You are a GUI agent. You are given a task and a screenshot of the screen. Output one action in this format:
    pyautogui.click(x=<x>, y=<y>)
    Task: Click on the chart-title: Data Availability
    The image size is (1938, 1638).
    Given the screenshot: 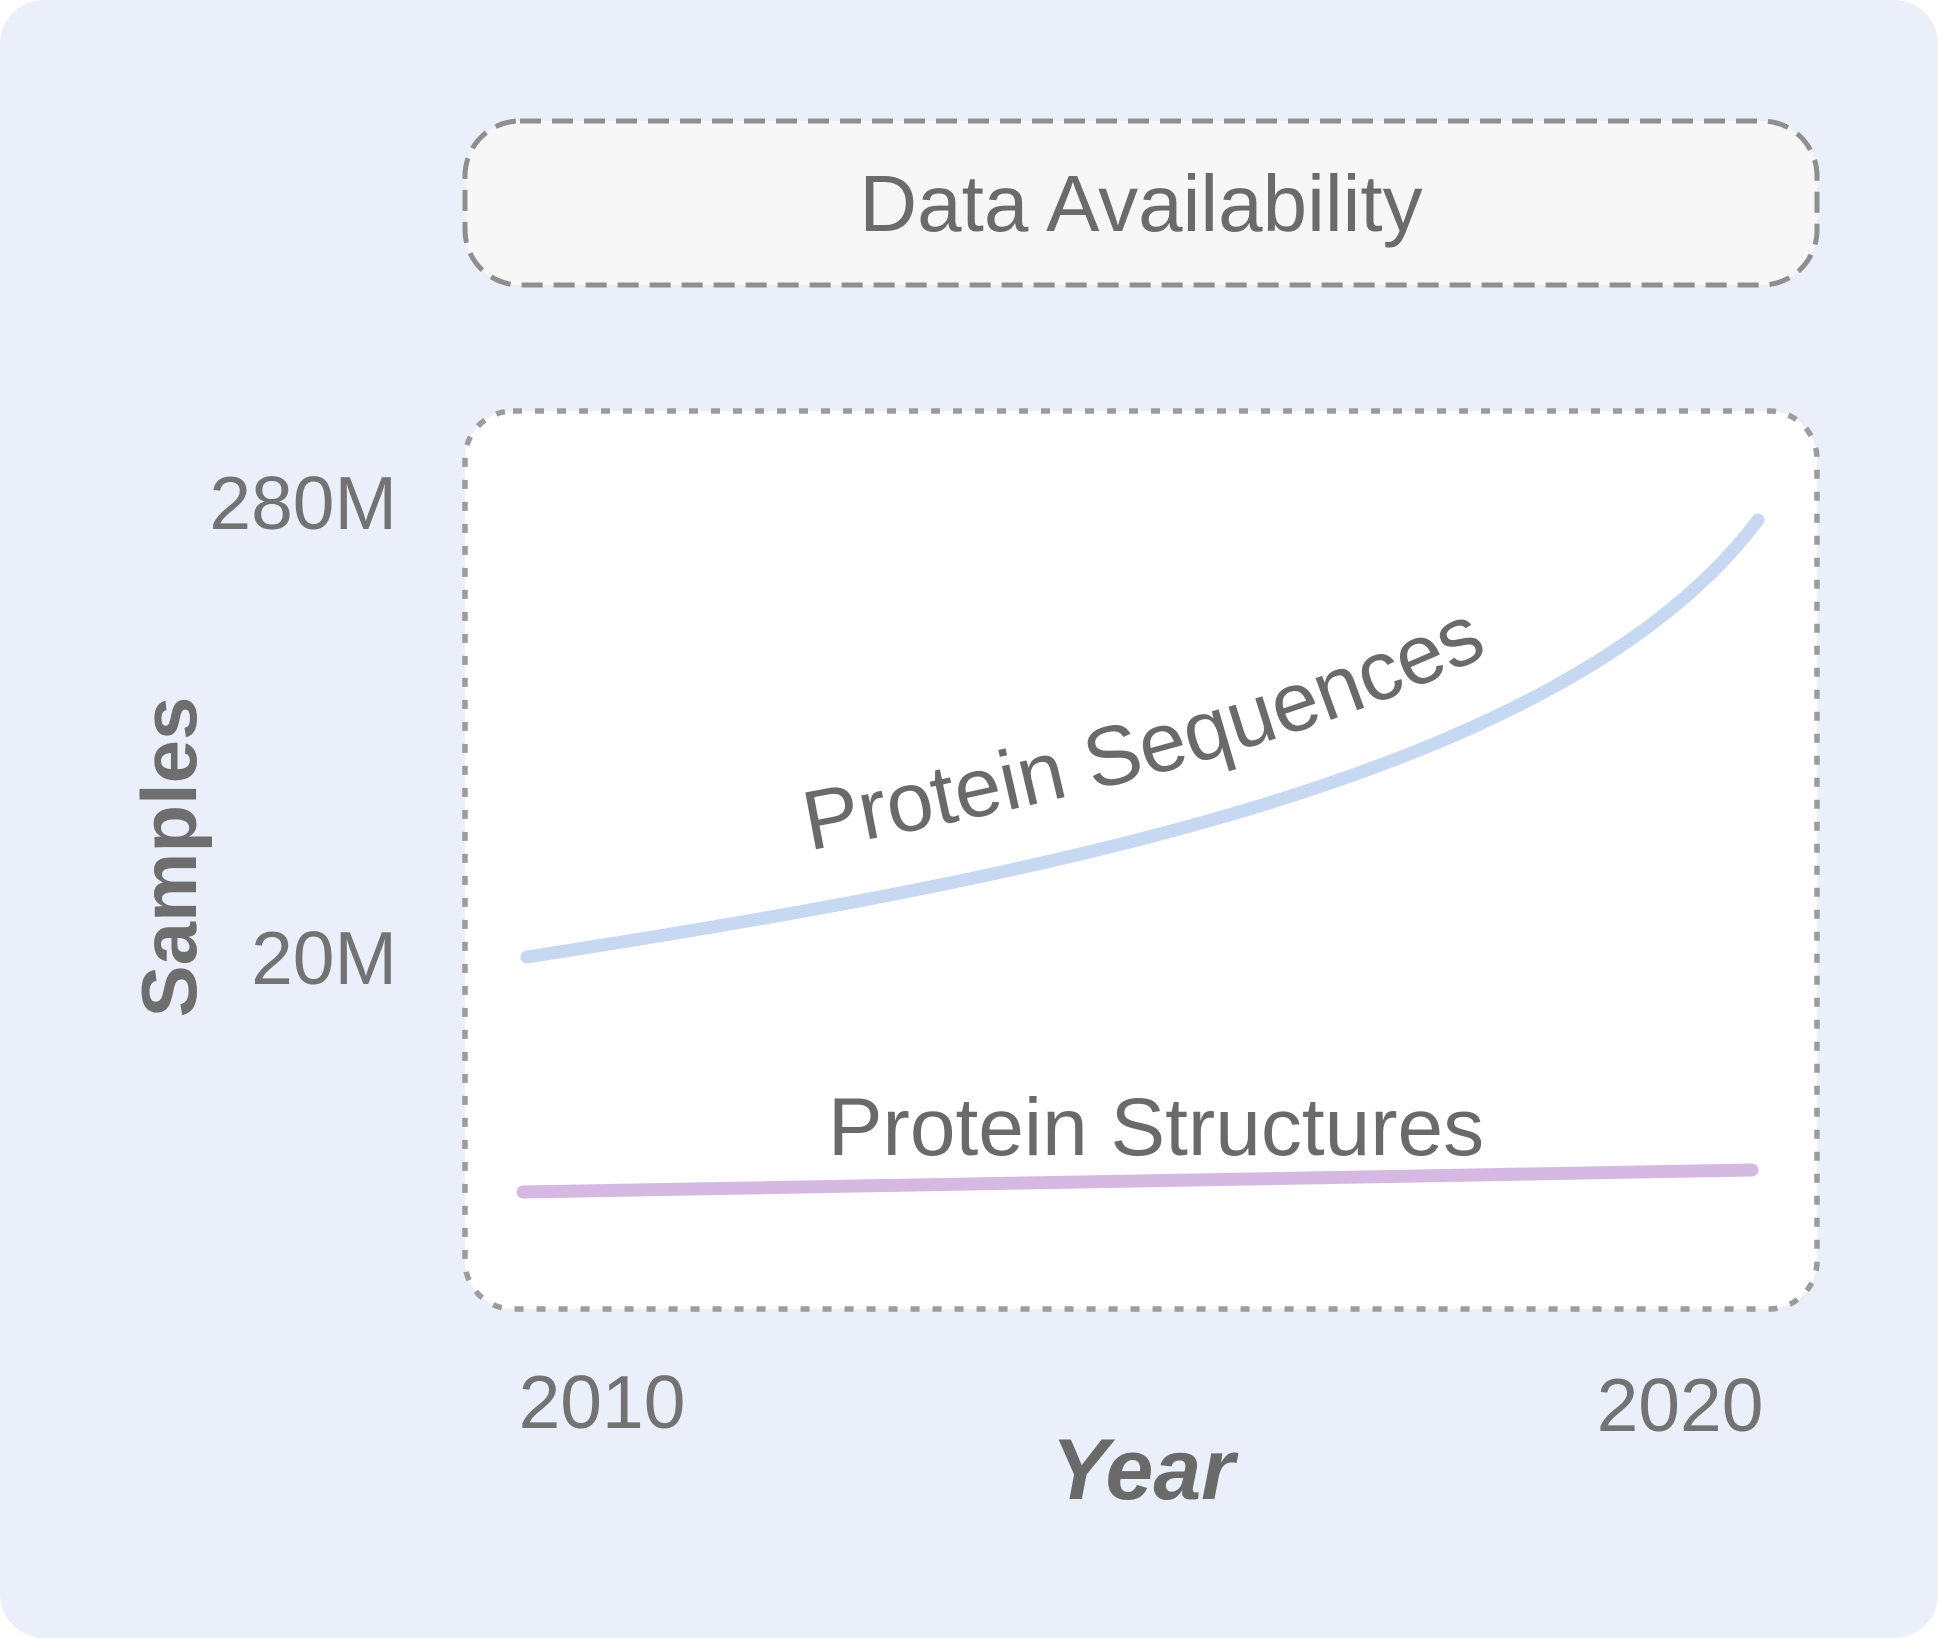 What is the action you would take?
    pyautogui.click(x=1140, y=203)
    